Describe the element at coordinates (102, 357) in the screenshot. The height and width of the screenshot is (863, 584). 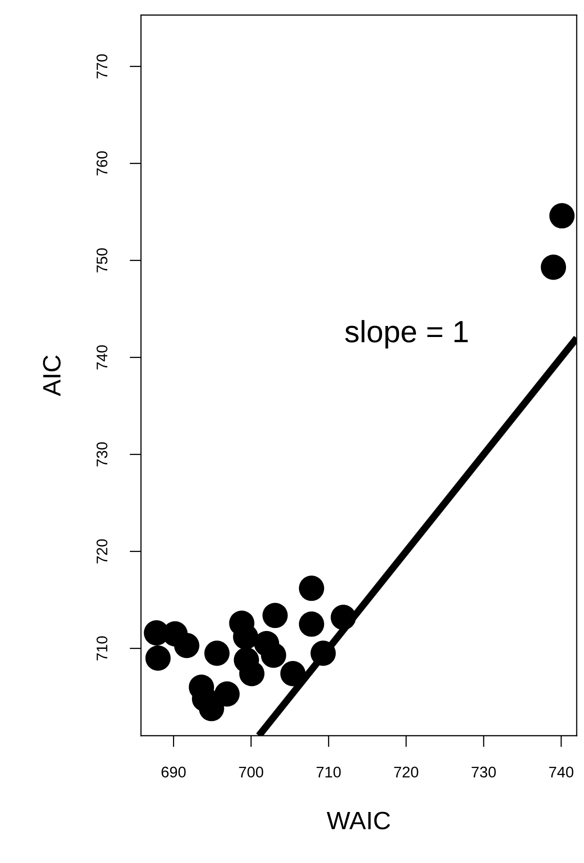
I see `y-tick-label: 740` at that location.